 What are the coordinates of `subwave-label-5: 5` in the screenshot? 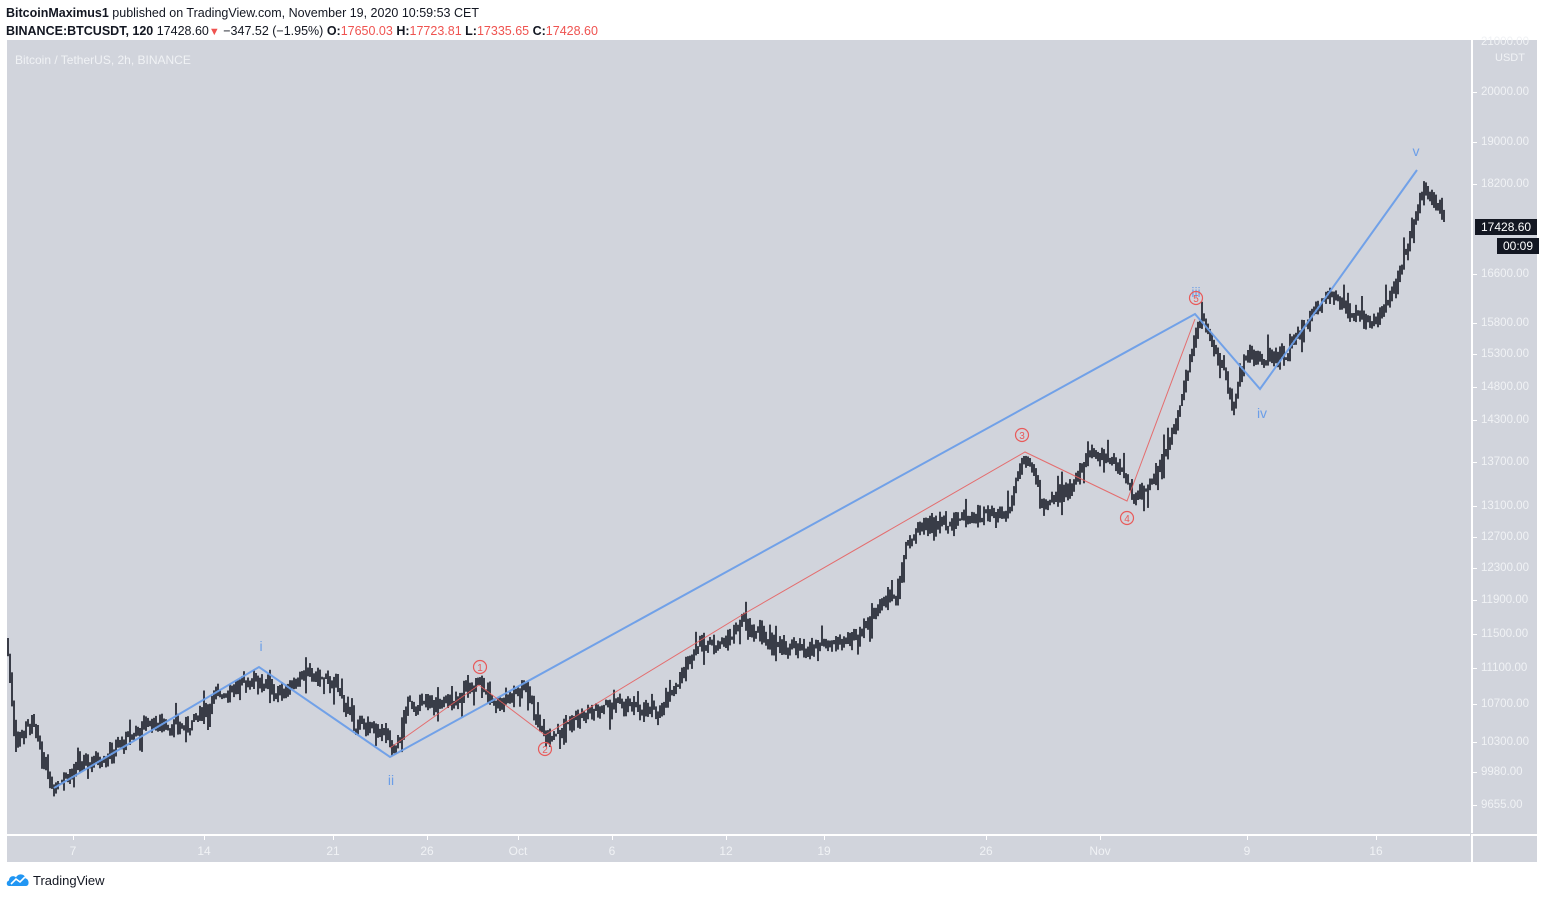 It's located at (1196, 298).